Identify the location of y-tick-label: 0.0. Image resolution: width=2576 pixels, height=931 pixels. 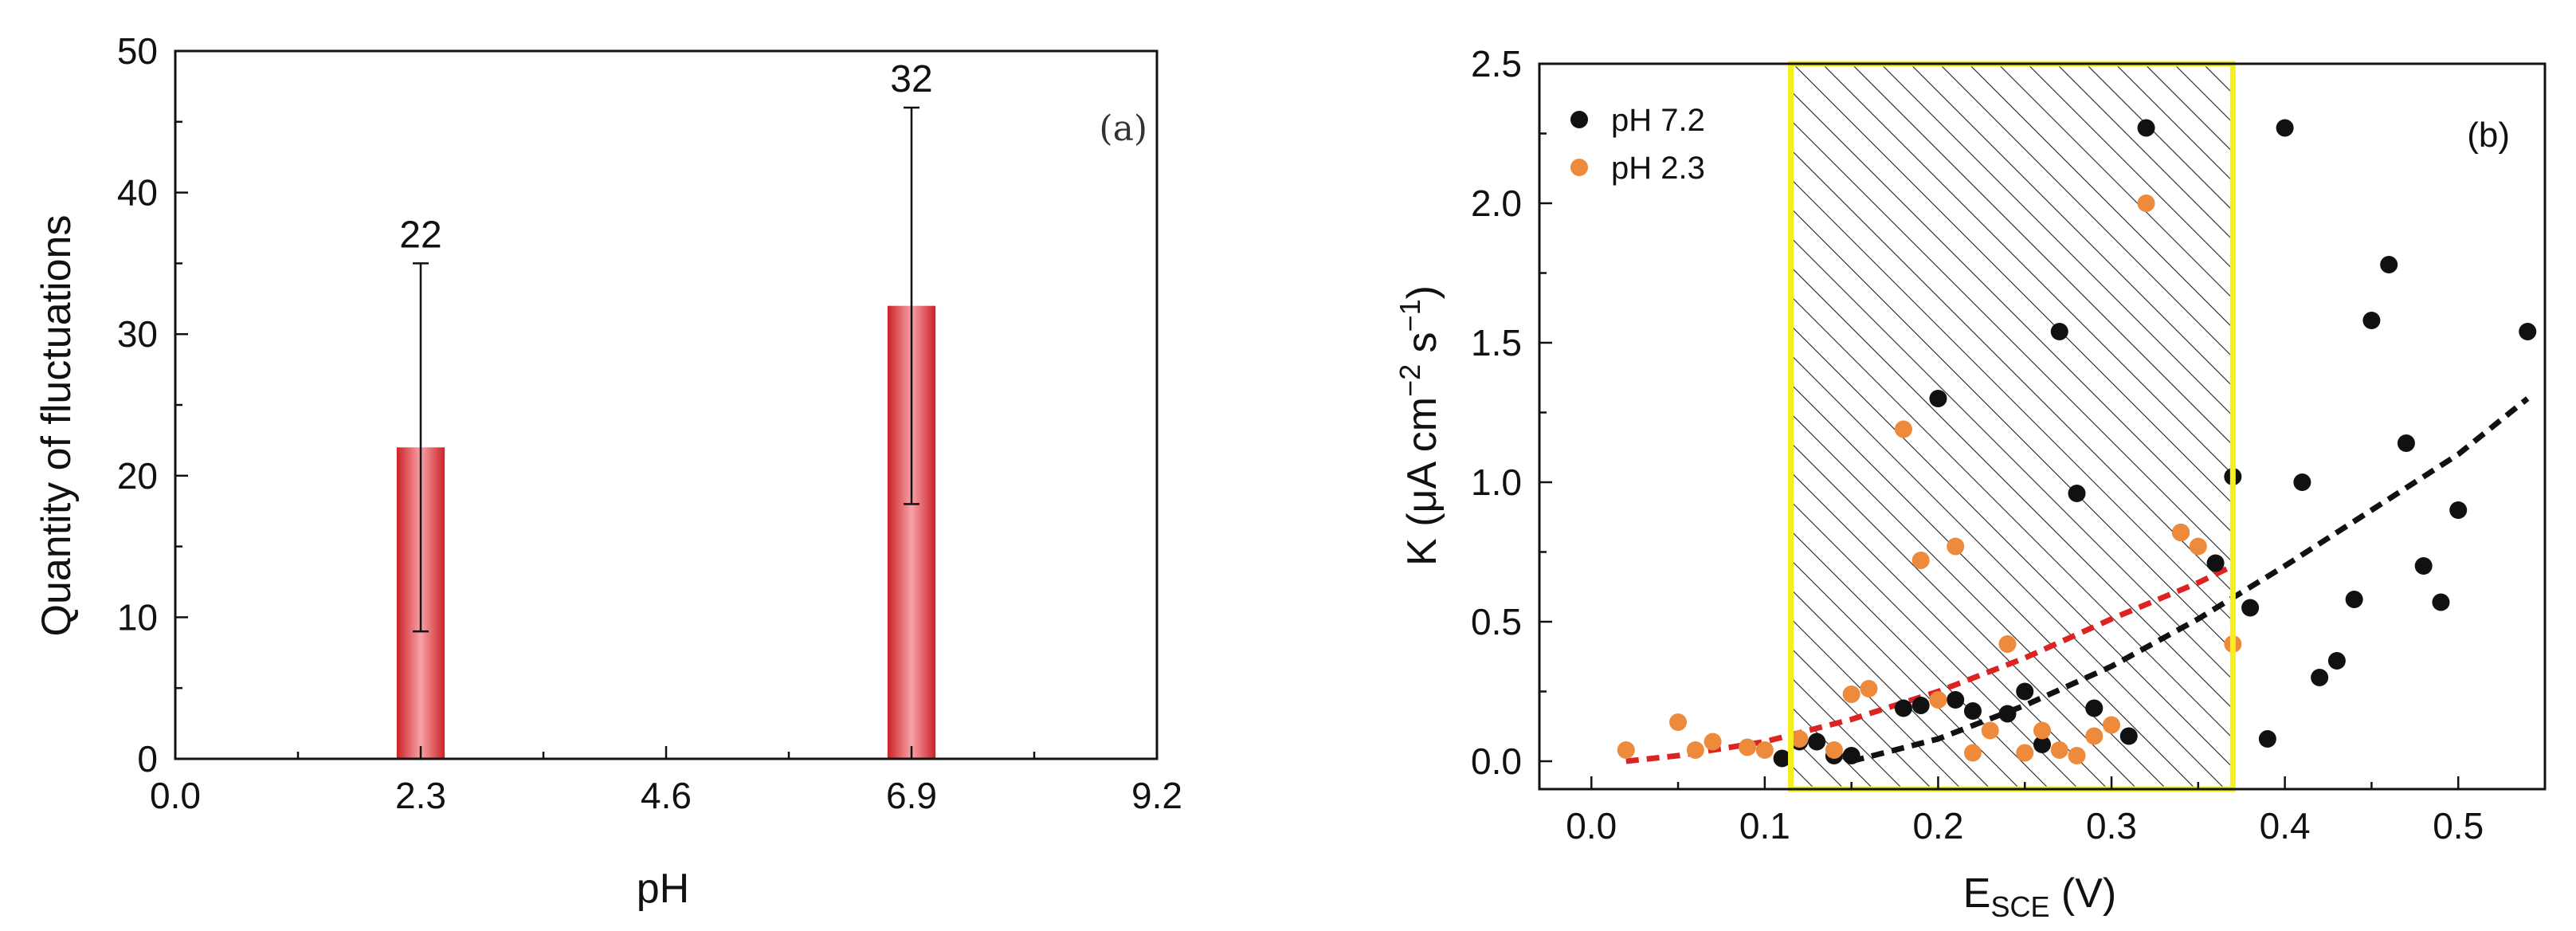
(1496, 761).